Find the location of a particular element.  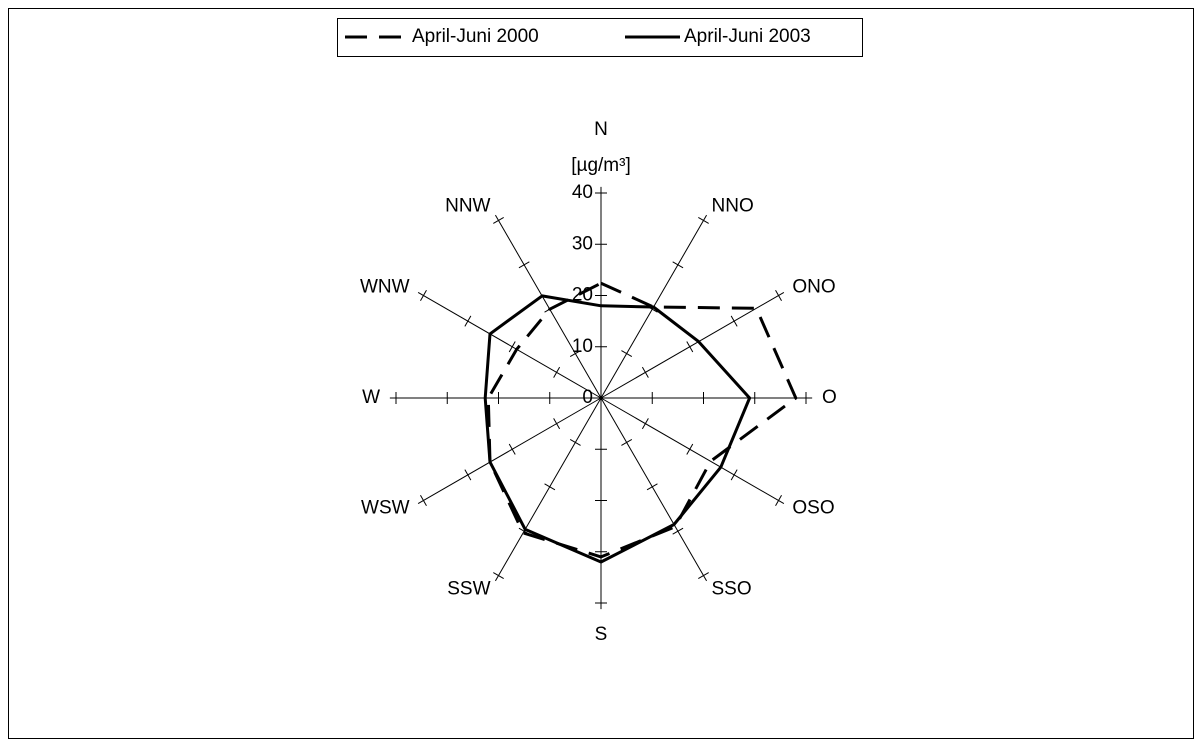

axis-unit: [µg/m³] is located at coordinates (601, 165).